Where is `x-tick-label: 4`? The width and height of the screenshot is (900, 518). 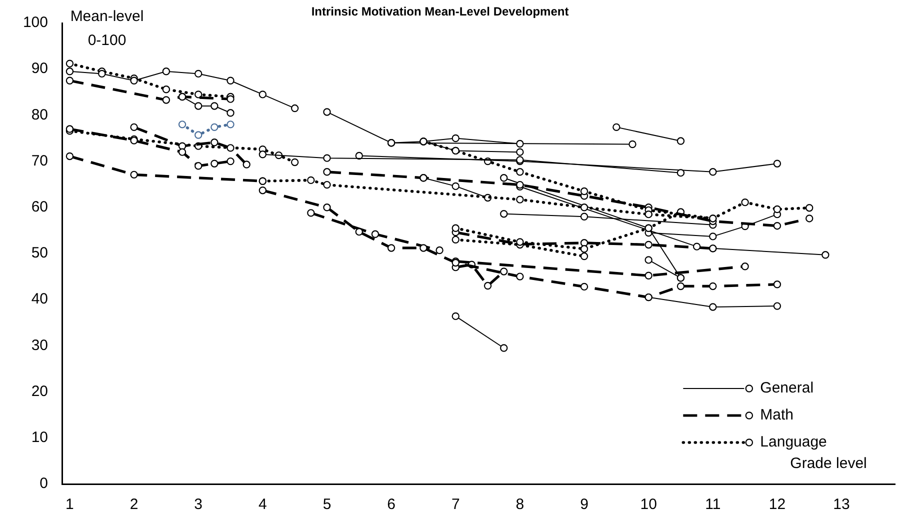
x-tick-label: 4 is located at coordinates (262, 505).